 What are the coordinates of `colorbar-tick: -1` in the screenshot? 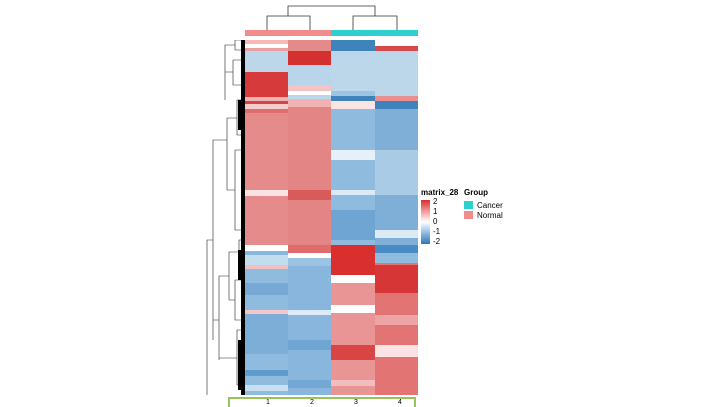 It's located at (437, 231).